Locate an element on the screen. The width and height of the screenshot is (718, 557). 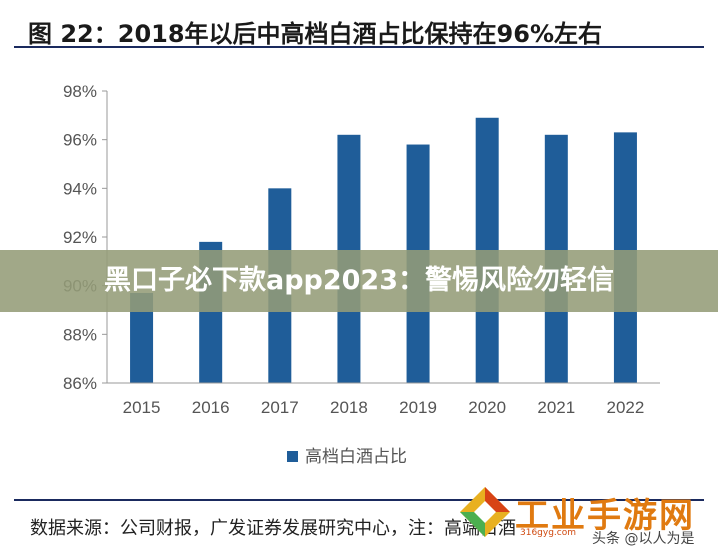
x-tick-label: 2017 is located at coordinates (280, 407).